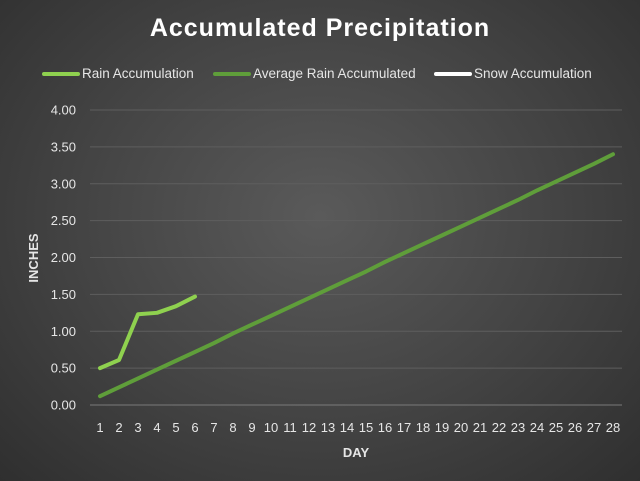  What do you see at coordinates (63, 331) in the screenshot?
I see `y-tick-label: 1.00` at bounding box center [63, 331].